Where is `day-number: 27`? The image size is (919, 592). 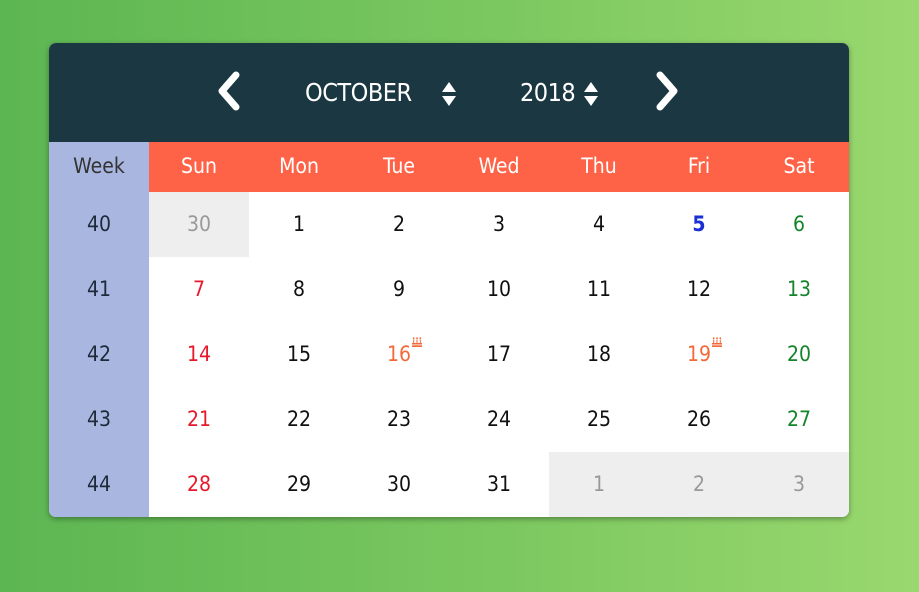 day-number: 27 is located at coordinates (799, 419).